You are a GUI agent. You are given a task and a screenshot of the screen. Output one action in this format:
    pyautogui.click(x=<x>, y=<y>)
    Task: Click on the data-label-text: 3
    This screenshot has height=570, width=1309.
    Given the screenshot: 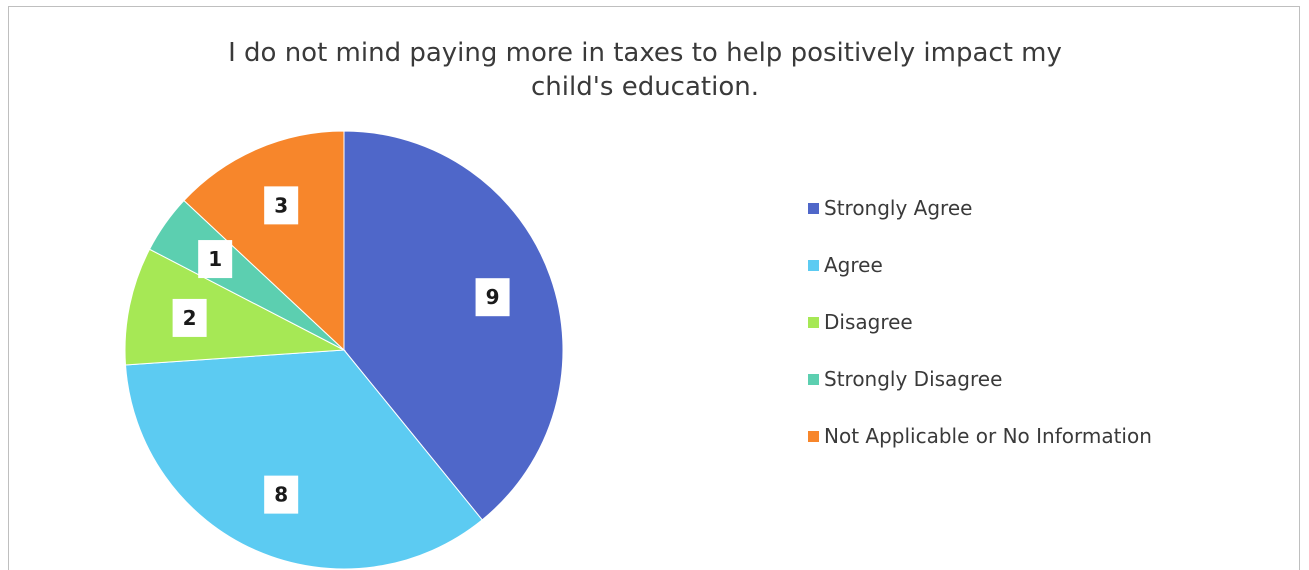 What is the action you would take?
    pyautogui.click(x=281, y=205)
    